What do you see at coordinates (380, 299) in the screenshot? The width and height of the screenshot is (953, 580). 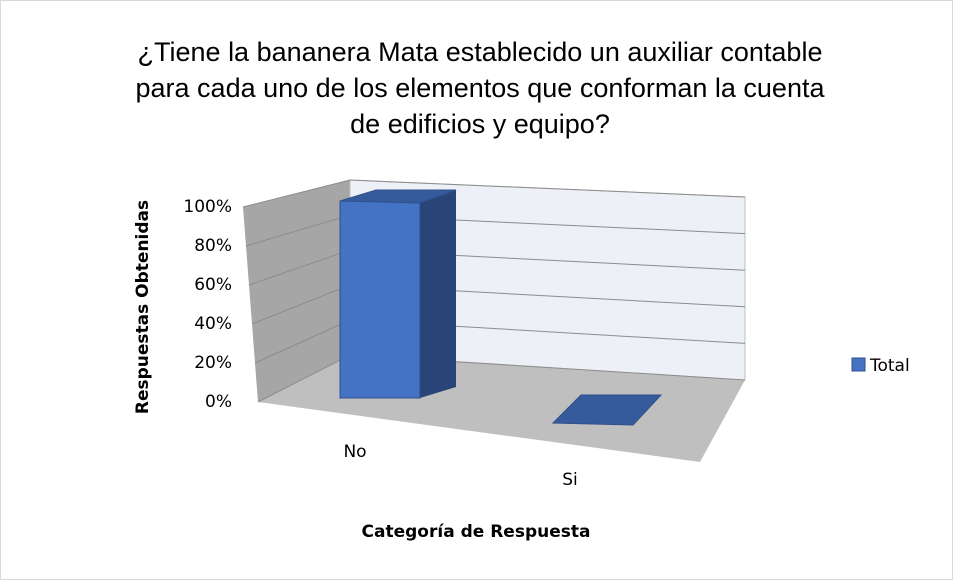 I see `bar` at bounding box center [380, 299].